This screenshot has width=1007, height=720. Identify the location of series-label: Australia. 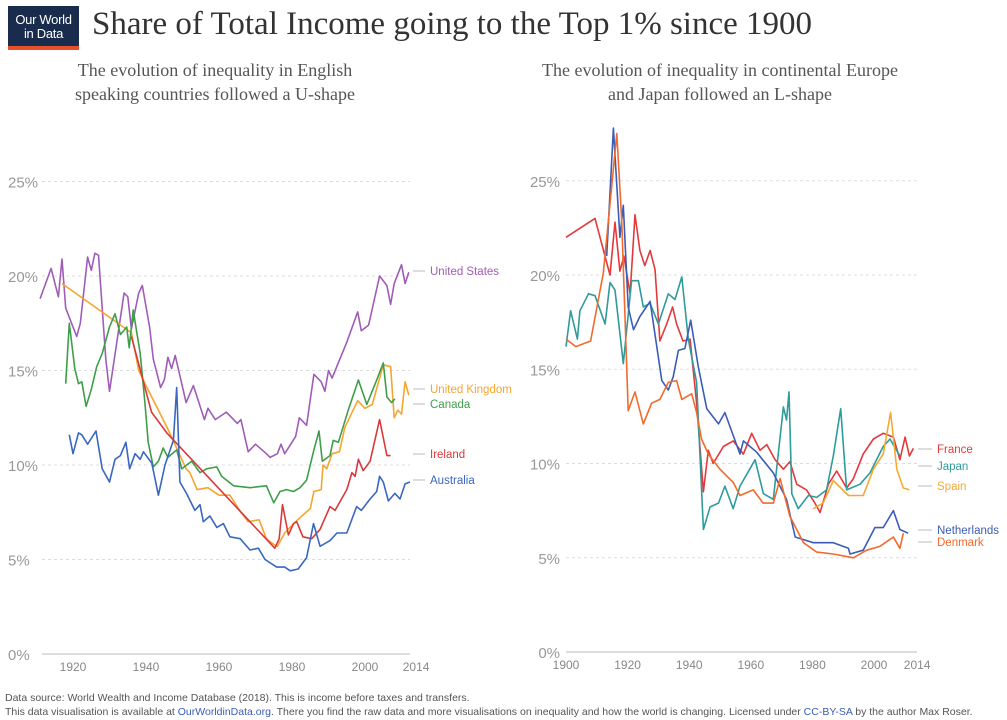
(452, 481).